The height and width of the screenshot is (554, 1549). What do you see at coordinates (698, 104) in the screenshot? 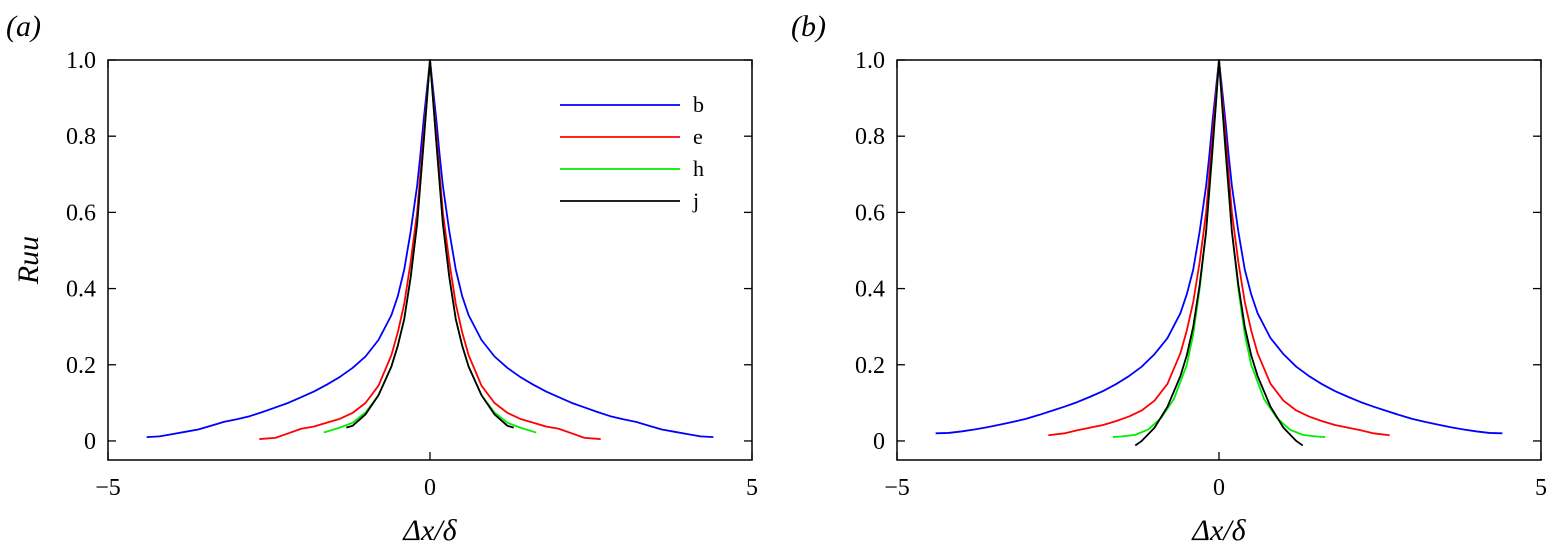
I see `legend-label-b: b` at bounding box center [698, 104].